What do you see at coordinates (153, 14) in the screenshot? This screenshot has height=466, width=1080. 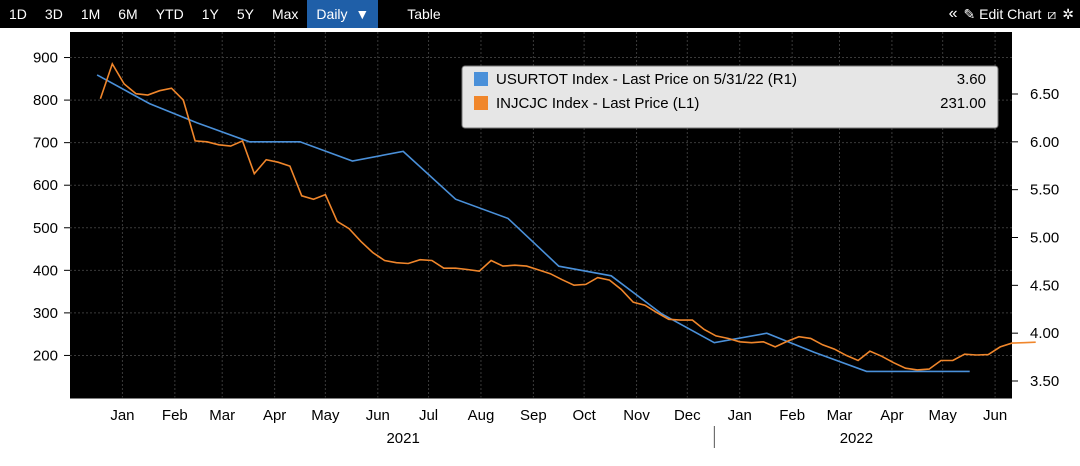 I see `range-button-group: 1D 3D 1M 6M YTD 1Y 5Y Max` at bounding box center [153, 14].